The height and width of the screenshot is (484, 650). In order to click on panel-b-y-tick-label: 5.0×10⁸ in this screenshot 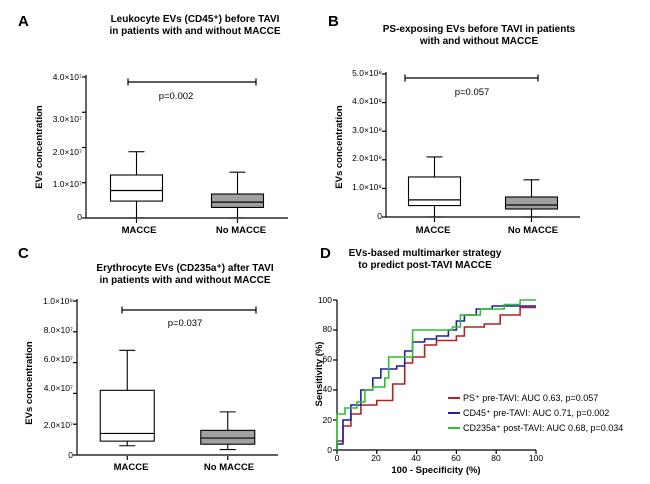, I will do `click(367, 73)`.